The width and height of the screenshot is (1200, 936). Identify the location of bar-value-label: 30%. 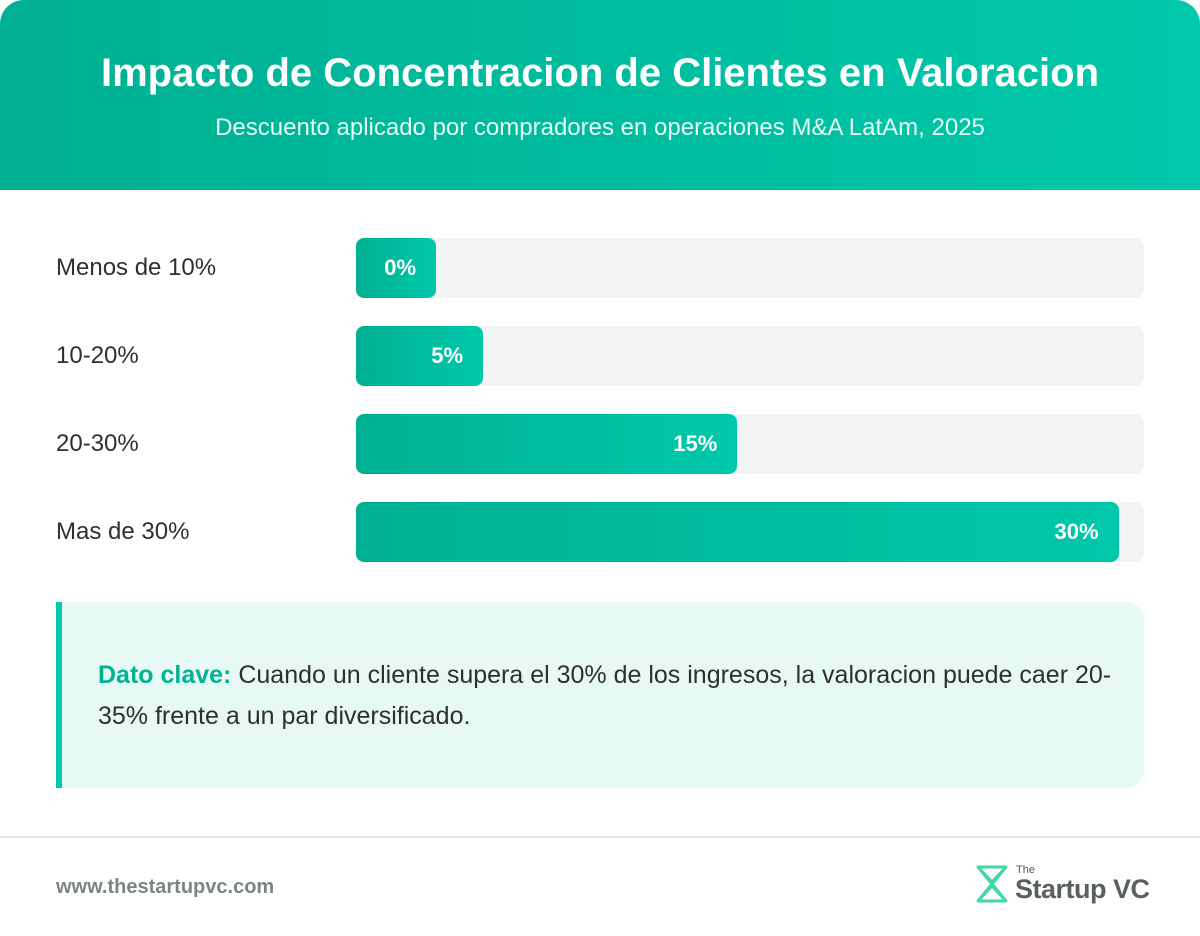
(1076, 531).